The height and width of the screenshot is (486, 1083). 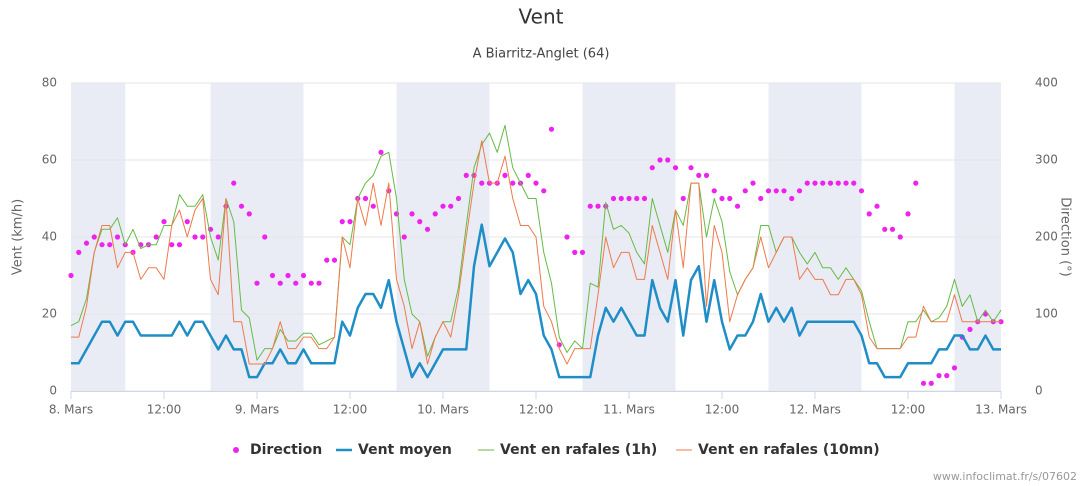 What do you see at coordinates (286, 450) in the screenshot?
I see `legend-label: Direction` at bounding box center [286, 450].